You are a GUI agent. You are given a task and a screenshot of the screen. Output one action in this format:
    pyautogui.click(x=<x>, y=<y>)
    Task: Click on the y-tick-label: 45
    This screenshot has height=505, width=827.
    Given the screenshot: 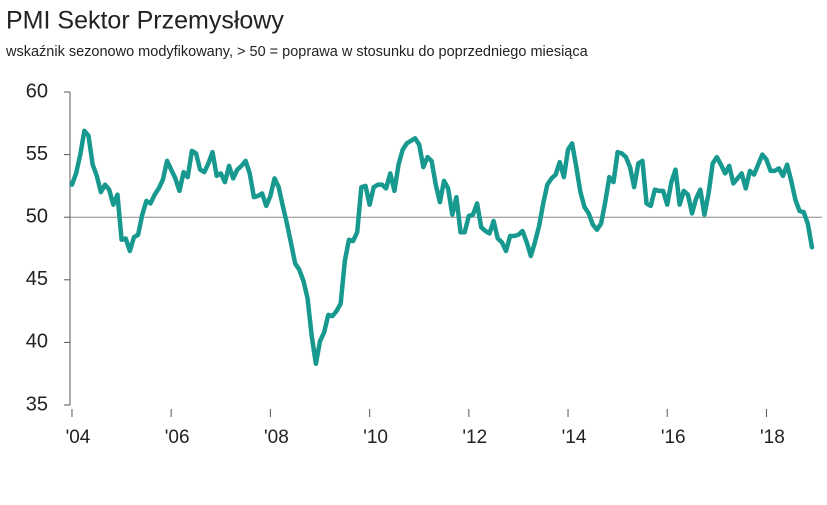 What is the action you would take?
    pyautogui.click(x=37, y=279)
    